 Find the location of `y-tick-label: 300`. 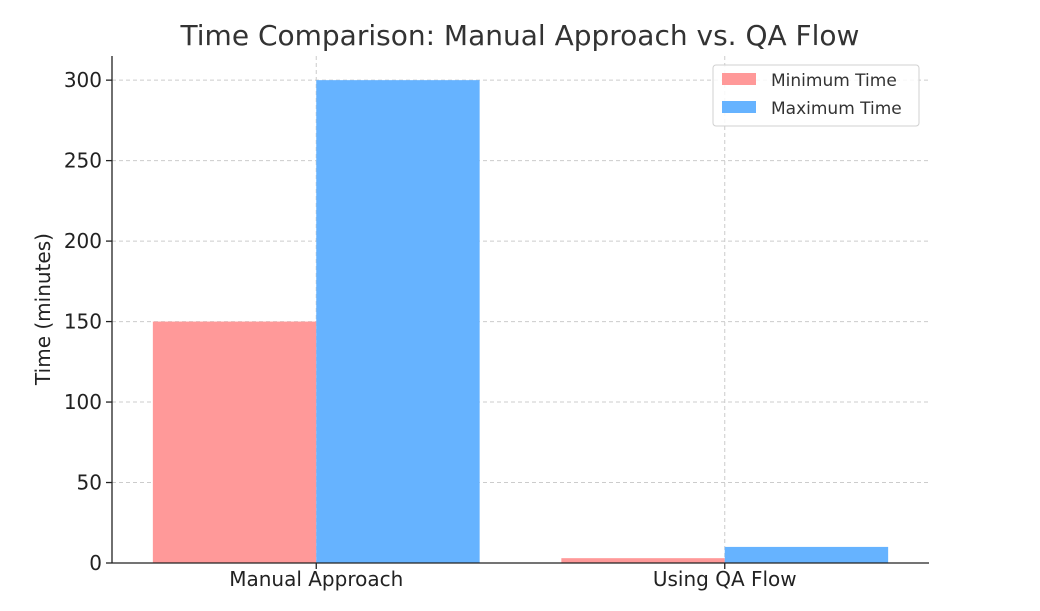

y-tick-label: 300 is located at coordinates (83, 80).